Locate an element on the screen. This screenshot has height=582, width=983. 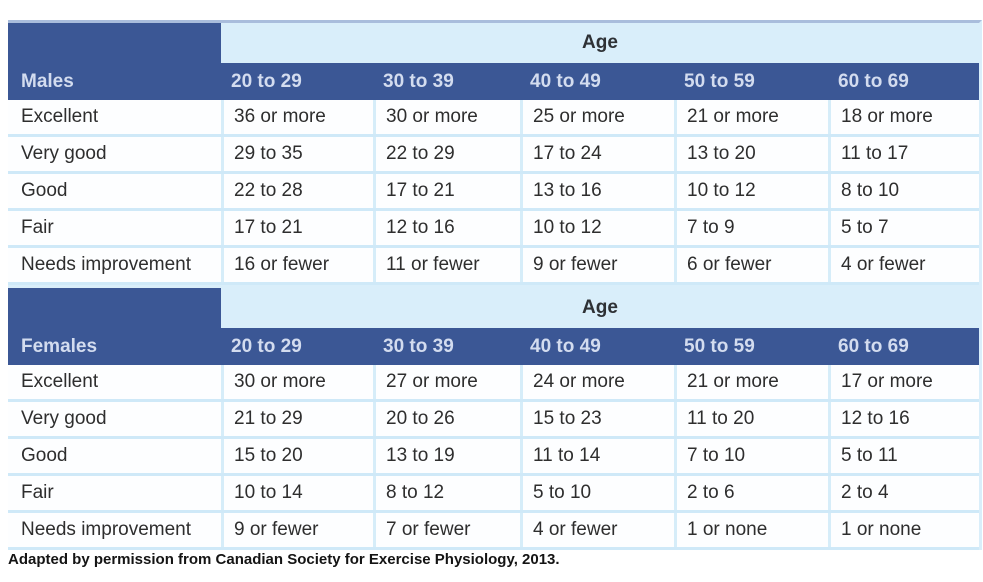
value-cell: 17 to 24 is located at coordinates (597, 154).